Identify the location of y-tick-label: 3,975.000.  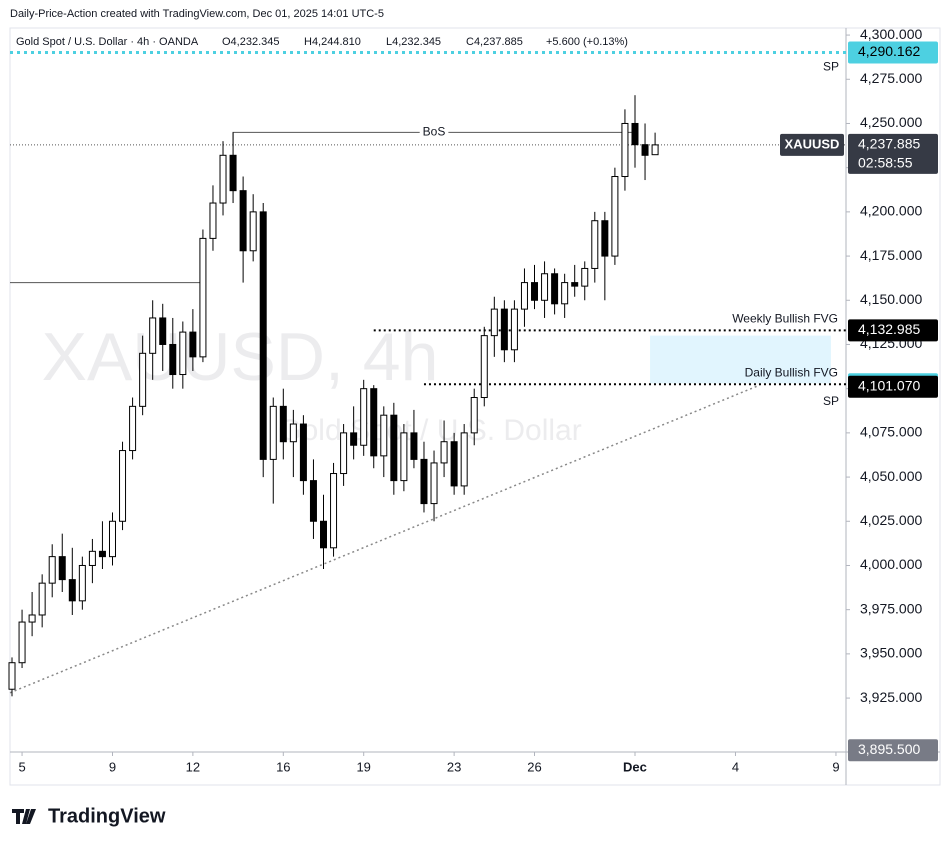
(891, 608).